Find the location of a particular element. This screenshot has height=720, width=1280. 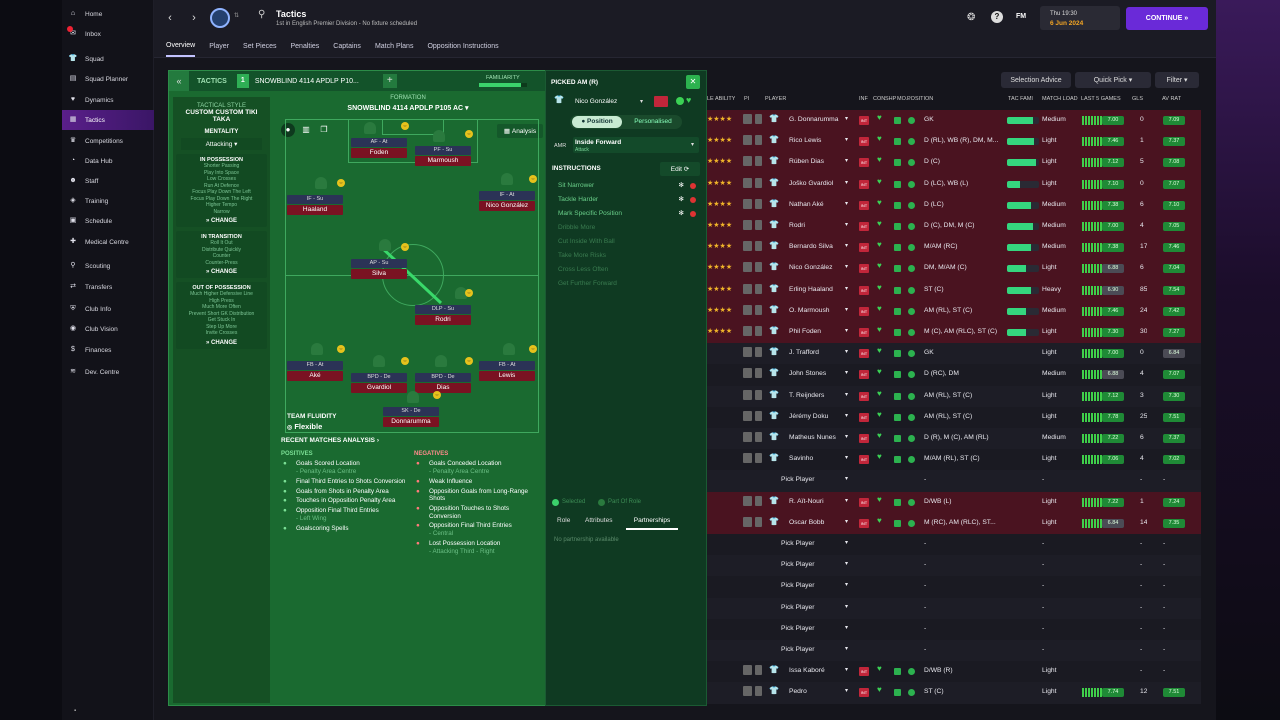

sidebar-item-staff: ☻ Staff is located at coordinates (108, 181).